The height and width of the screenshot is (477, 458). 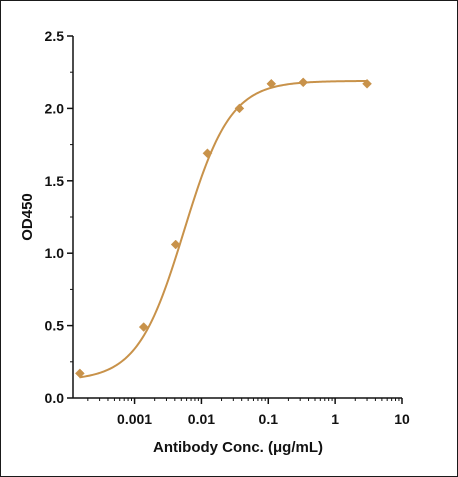 I want to click on y-axis-title: OD450, so click(x=27, y=217).